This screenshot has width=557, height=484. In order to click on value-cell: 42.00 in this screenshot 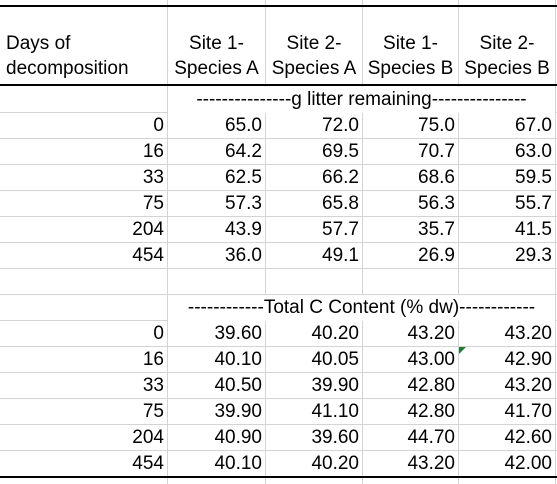, I will do `click(528, 463)`.